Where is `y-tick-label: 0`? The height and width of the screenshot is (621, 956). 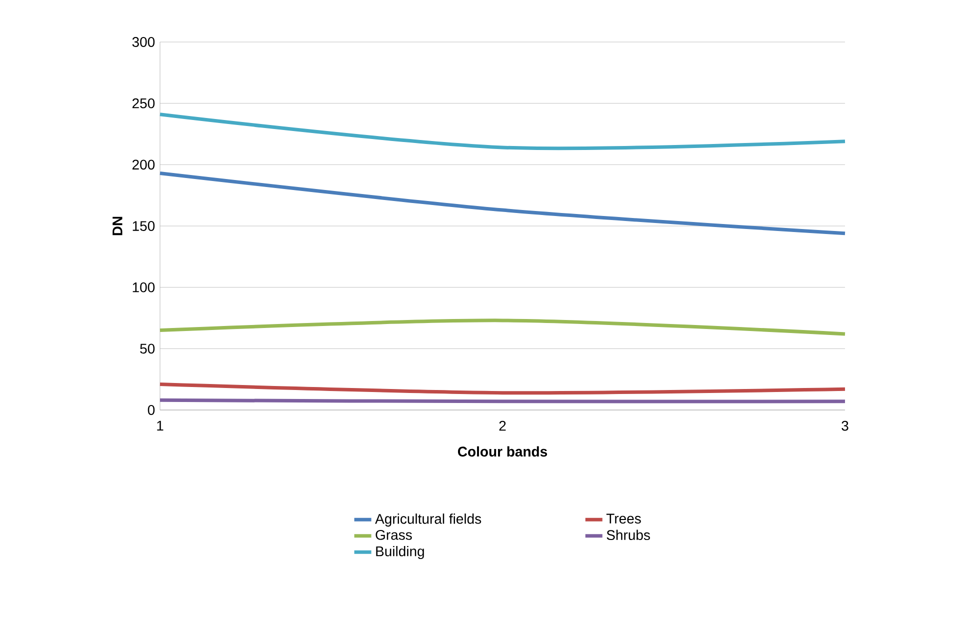
y-tick-label: 0 is located at coordinates (151, 410).